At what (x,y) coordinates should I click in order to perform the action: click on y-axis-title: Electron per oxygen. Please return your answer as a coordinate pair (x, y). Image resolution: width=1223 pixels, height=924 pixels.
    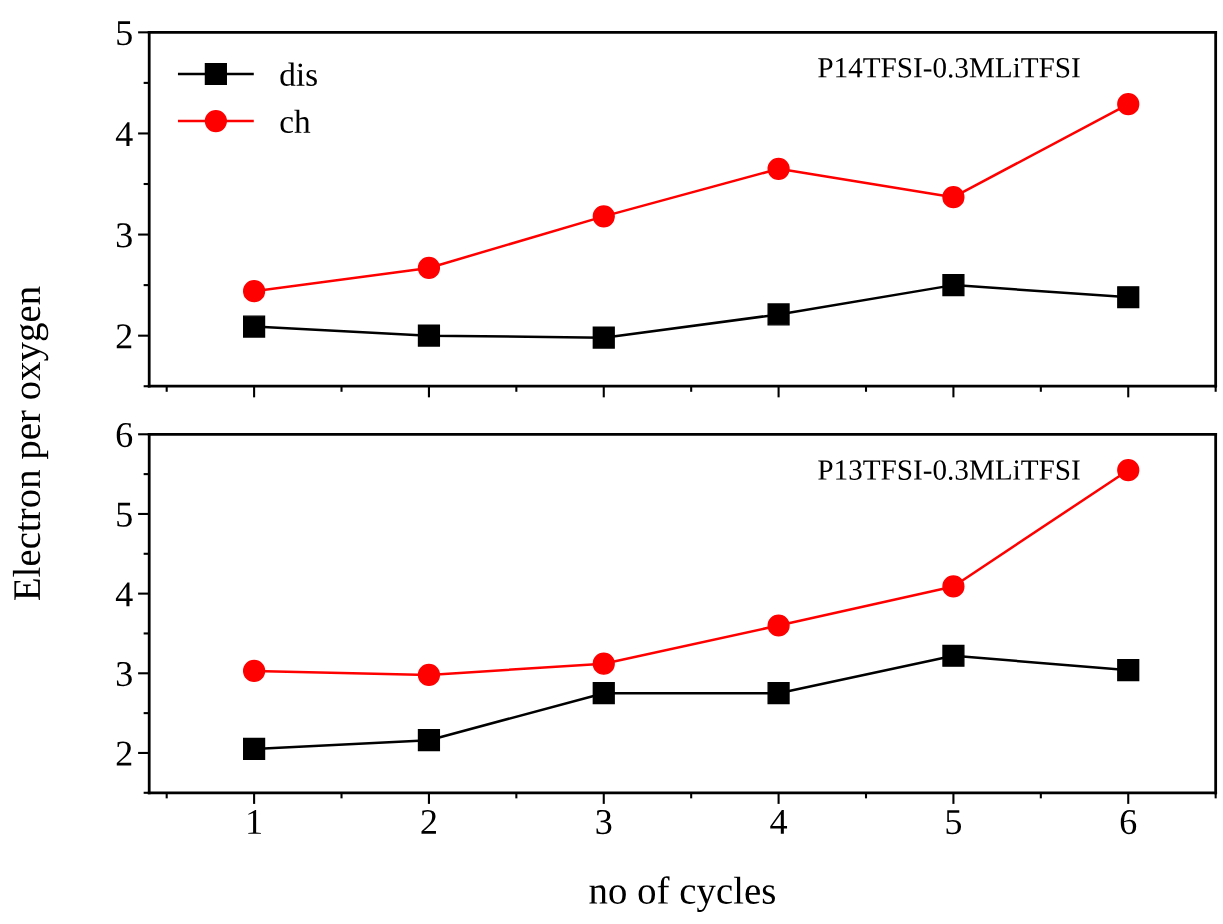
    Looking at the image, I should click on (30, 443).